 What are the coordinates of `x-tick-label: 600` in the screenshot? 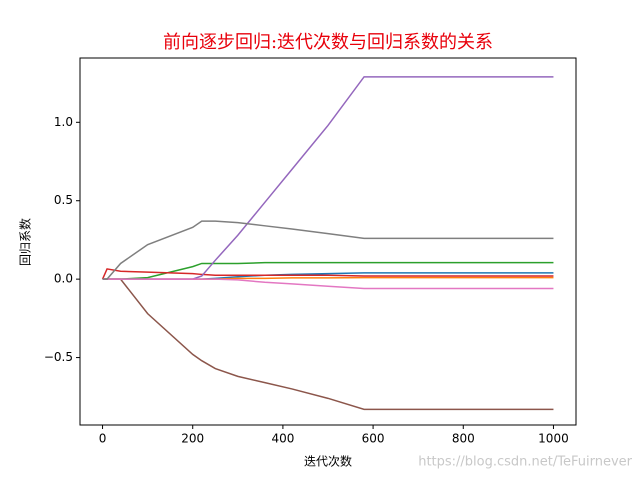 It's located at (373, 439).